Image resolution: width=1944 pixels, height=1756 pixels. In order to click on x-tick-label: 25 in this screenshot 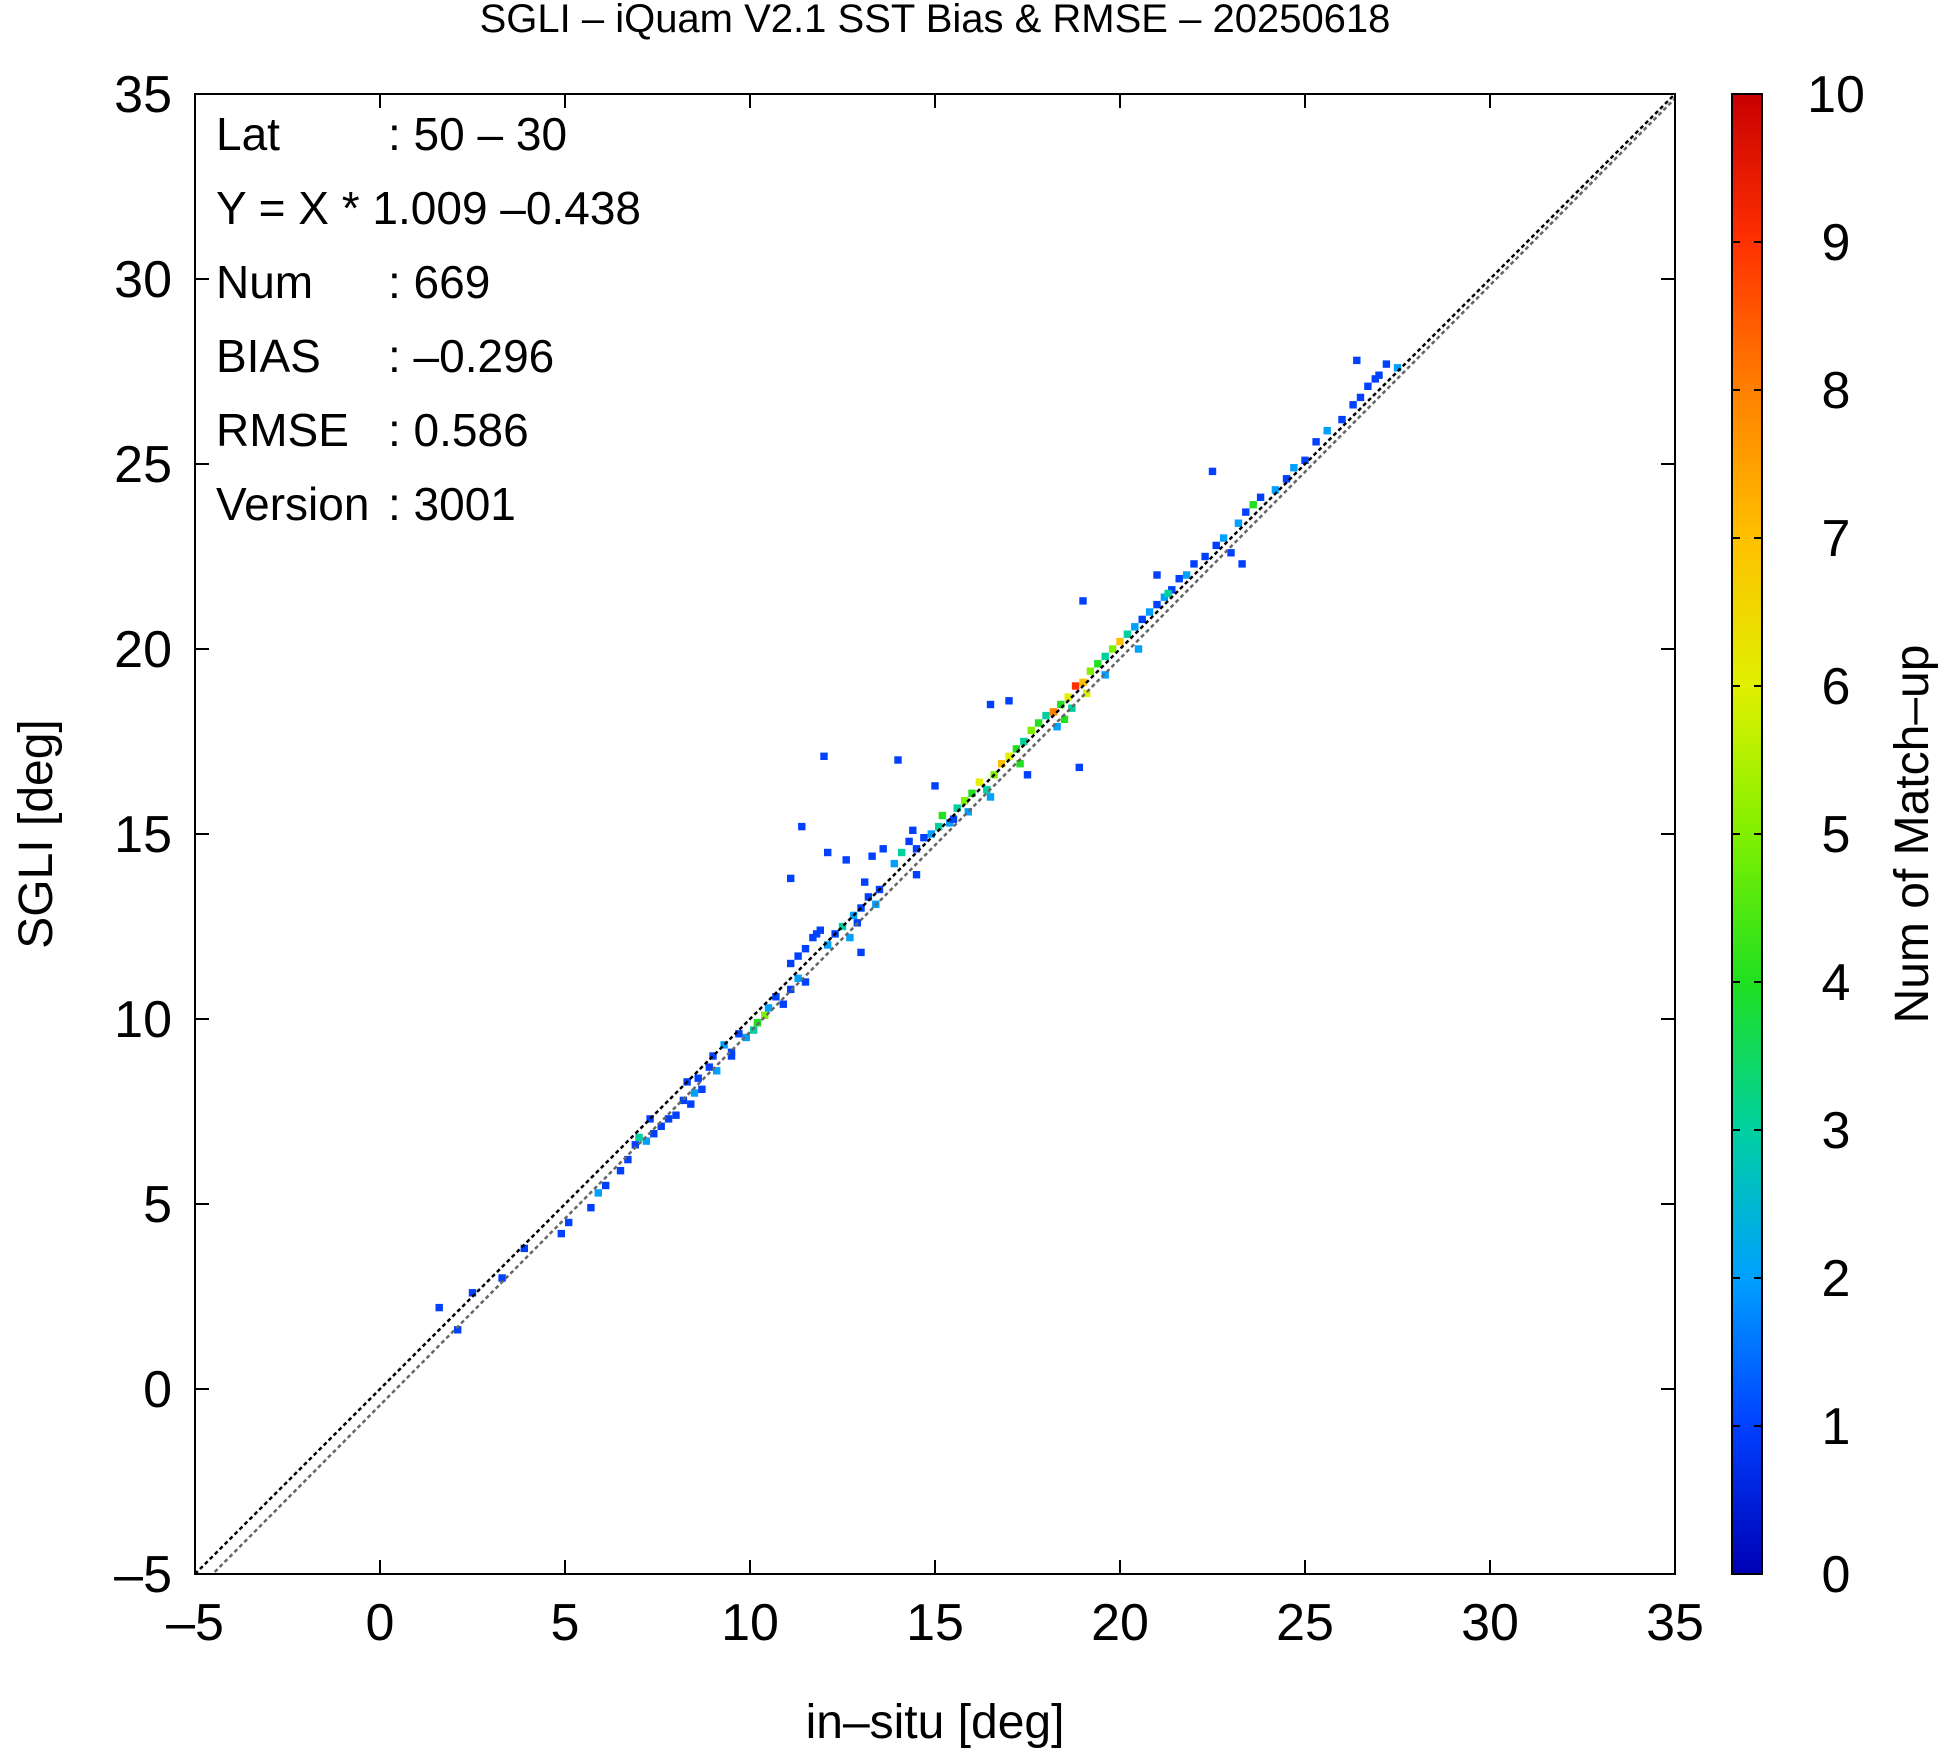, I will do `click(1305, 1623)`.